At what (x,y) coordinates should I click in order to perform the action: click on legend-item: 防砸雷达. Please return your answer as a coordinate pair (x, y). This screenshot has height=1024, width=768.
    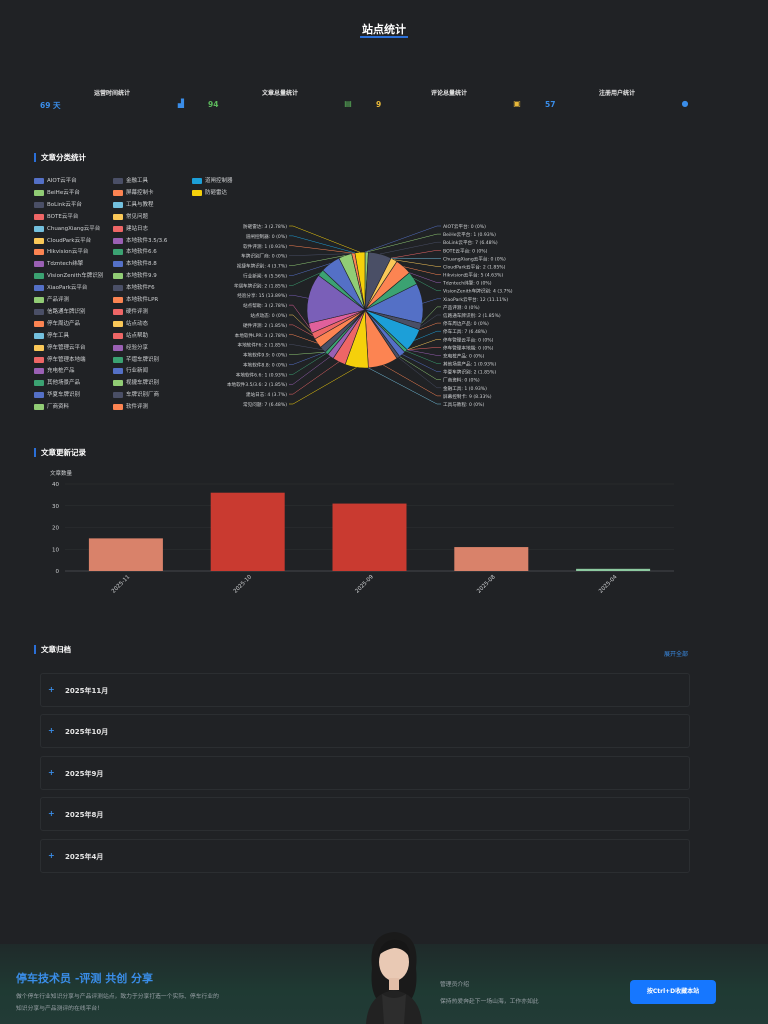
    Looking at the image, I should click on (209, 193).